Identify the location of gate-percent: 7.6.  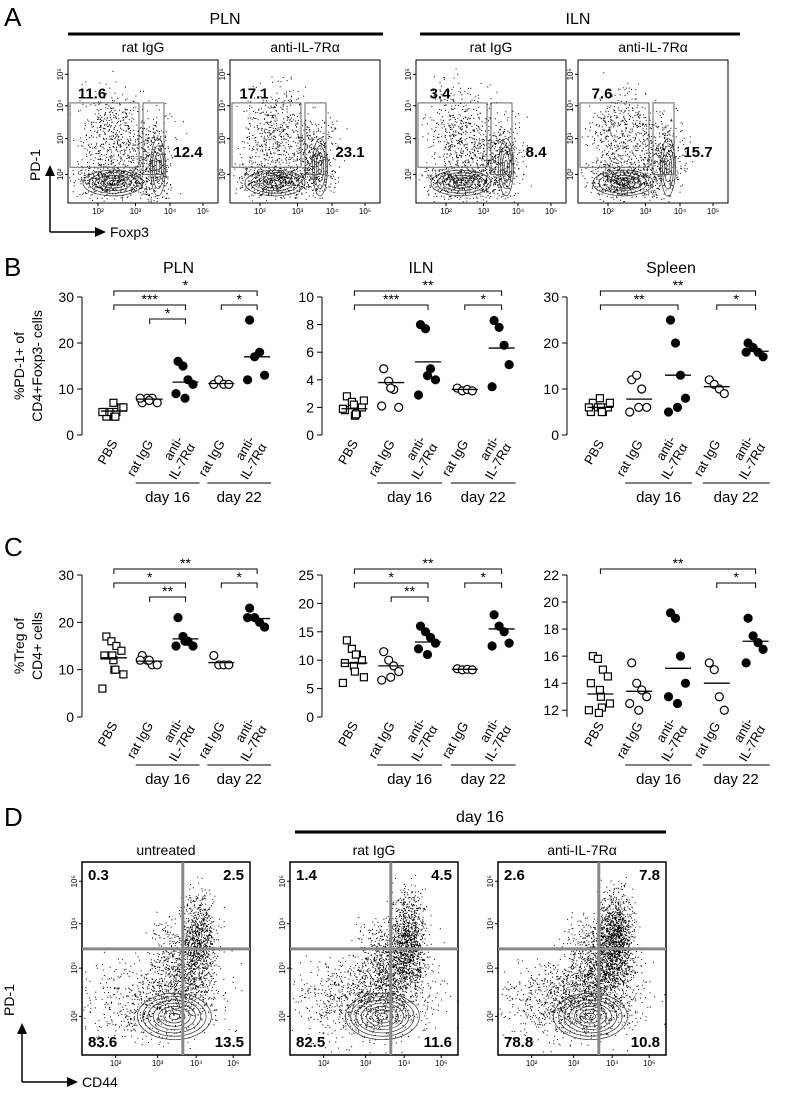
(602, 94).